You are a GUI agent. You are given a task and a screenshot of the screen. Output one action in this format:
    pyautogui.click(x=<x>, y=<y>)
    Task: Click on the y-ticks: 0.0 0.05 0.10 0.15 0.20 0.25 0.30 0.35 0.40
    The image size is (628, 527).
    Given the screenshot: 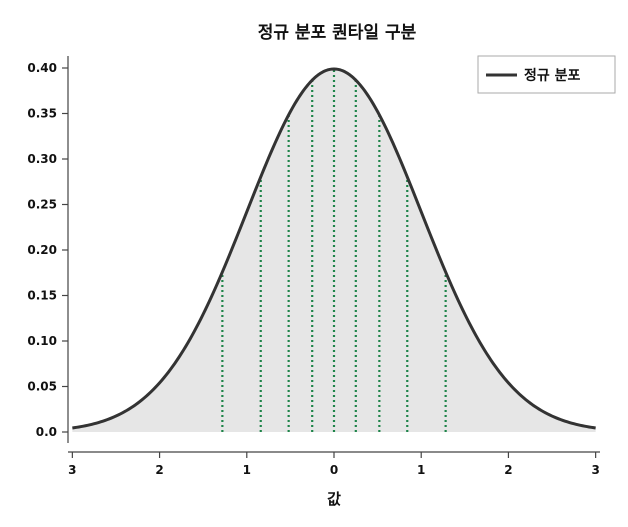 What is the action you would take?
    pyautogui.click(x=47, y=250)
    